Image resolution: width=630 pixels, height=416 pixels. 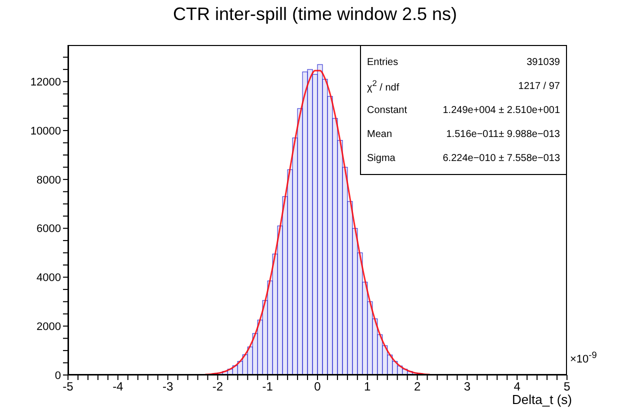 I want to click on y-tick-label: 10000, so click(x=45, y=131).